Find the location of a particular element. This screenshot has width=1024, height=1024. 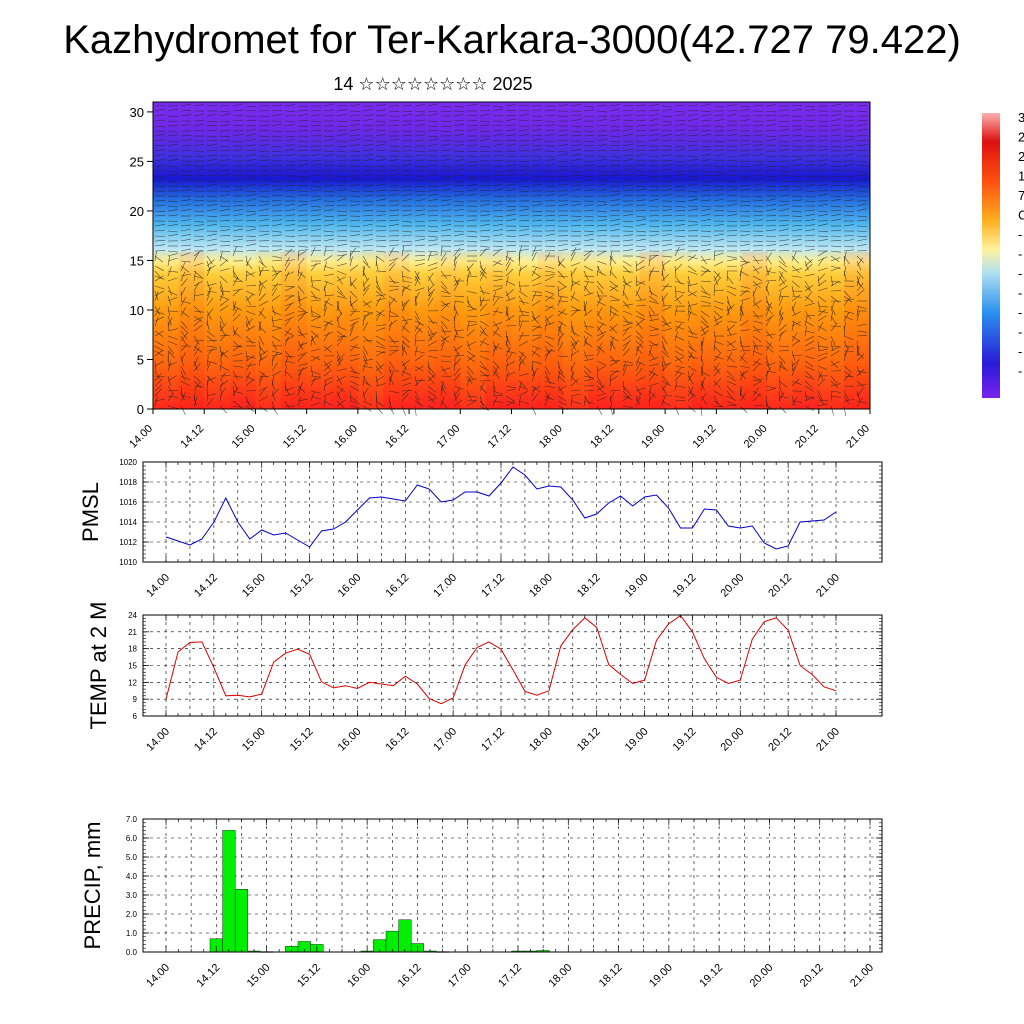

x-tick-label: 21.00 is located at coordinates (858, 437).